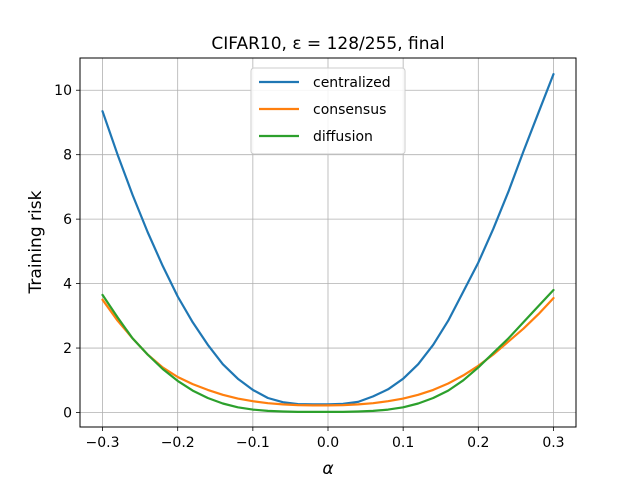  What do you see at coordinates (67, 285) in the screenshot?
I see `y-tick-label: 4` at bounding box center [67, 285].